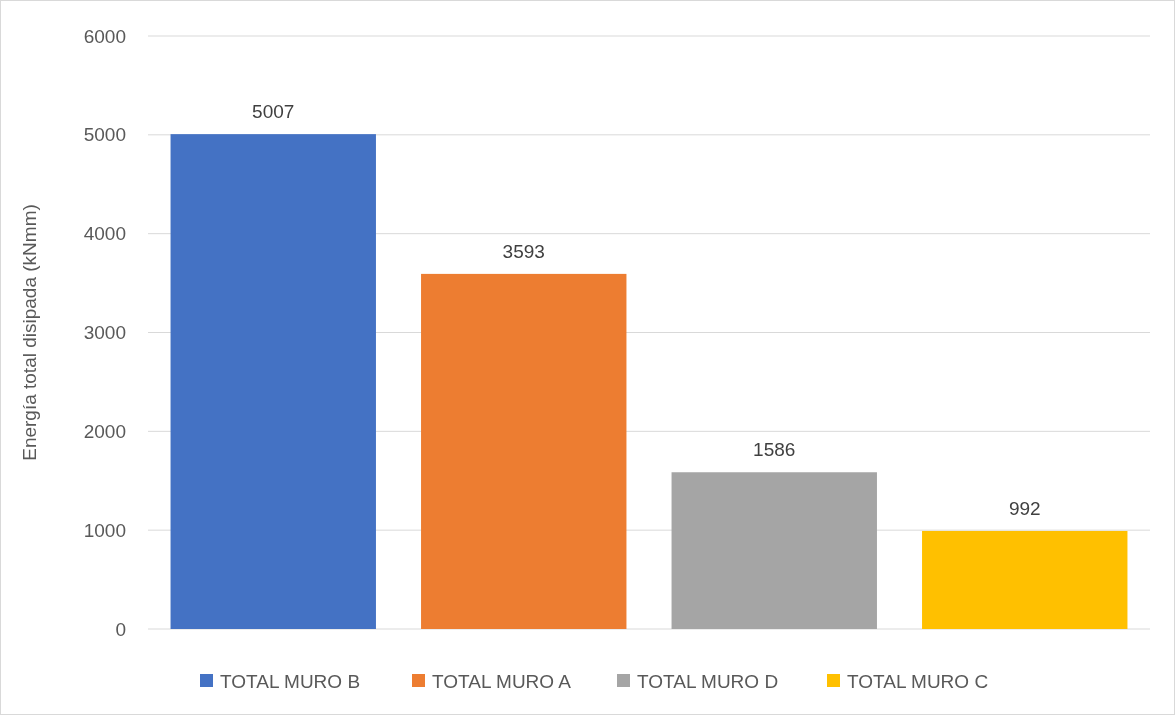 Image resolution: width=1175 pixels, height=715 pixels. What do you see at coordinates (774, 450) in the screenshot?
I see `data-label: 1586` at bounding box center [774, 450].